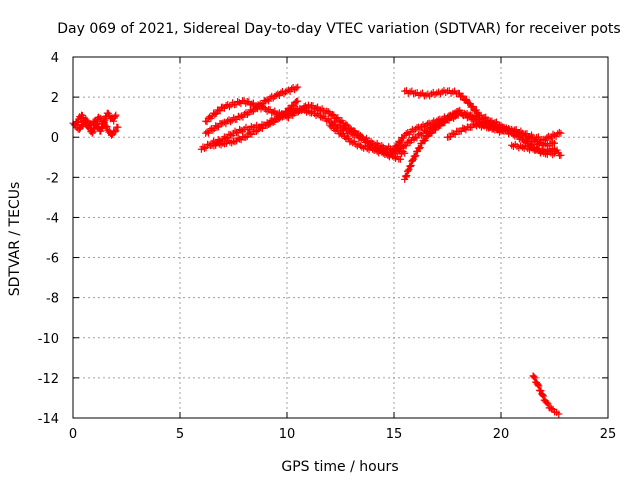 This screenshot has width=640, height=480. I want to click on y-axis-label: SDTVAR / TECUs, so click(15, 239).